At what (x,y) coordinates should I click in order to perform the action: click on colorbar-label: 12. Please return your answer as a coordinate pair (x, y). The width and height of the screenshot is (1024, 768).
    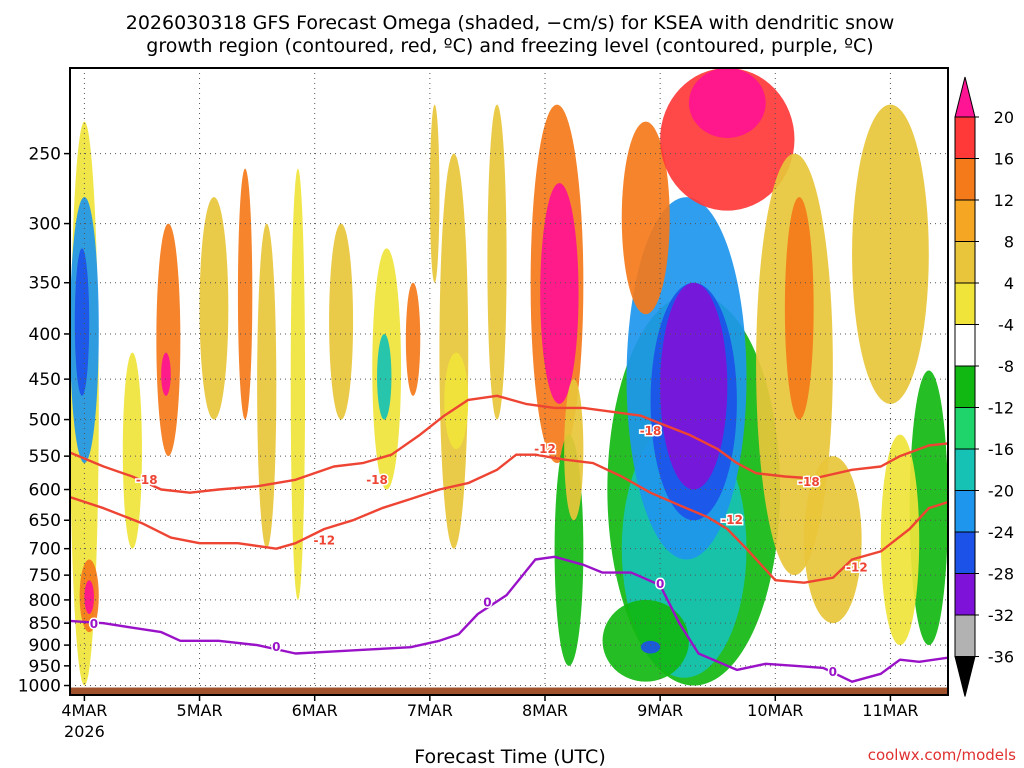
    Looking at the image, I should click on (1004, 200).